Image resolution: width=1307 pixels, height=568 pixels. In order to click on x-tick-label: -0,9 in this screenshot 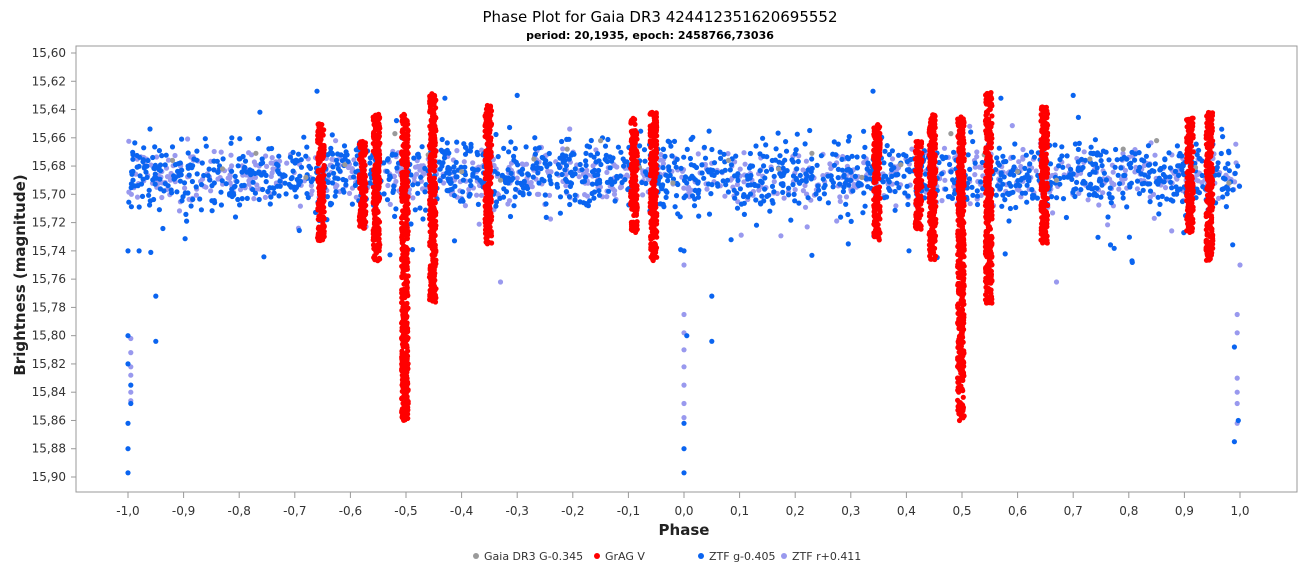, I will do `click(183, 511)`.